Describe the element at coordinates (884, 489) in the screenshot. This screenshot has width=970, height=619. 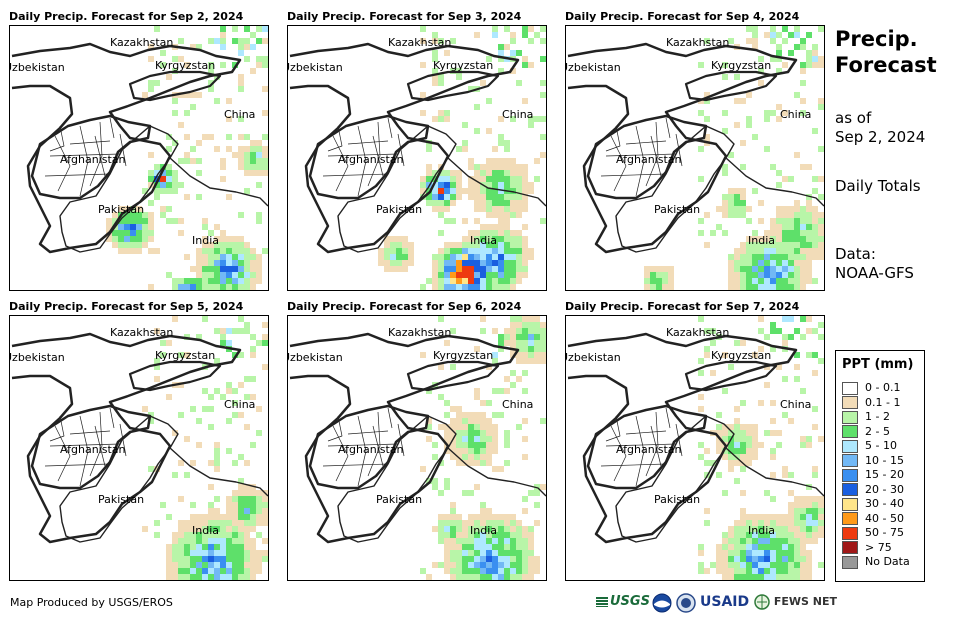
I see `legend-label: 20 - 30` at that location.